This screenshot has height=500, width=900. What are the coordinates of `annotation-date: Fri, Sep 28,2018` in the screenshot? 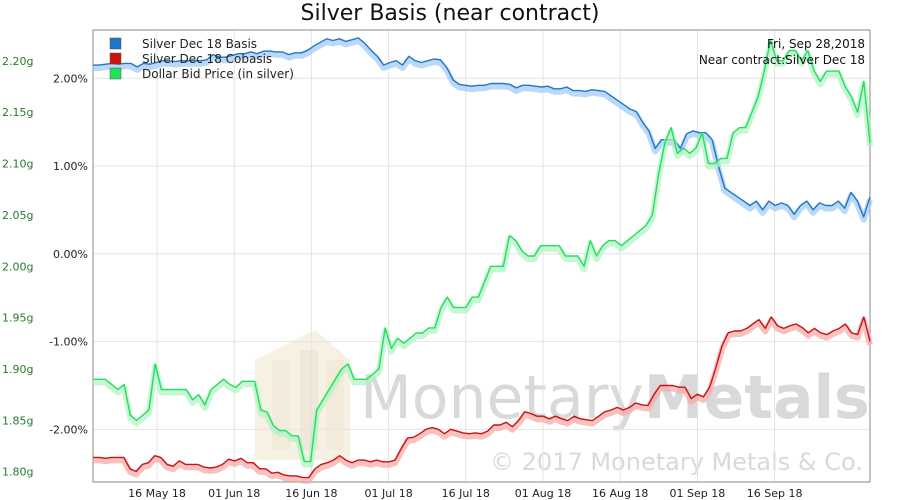 It's located at (816, 44).